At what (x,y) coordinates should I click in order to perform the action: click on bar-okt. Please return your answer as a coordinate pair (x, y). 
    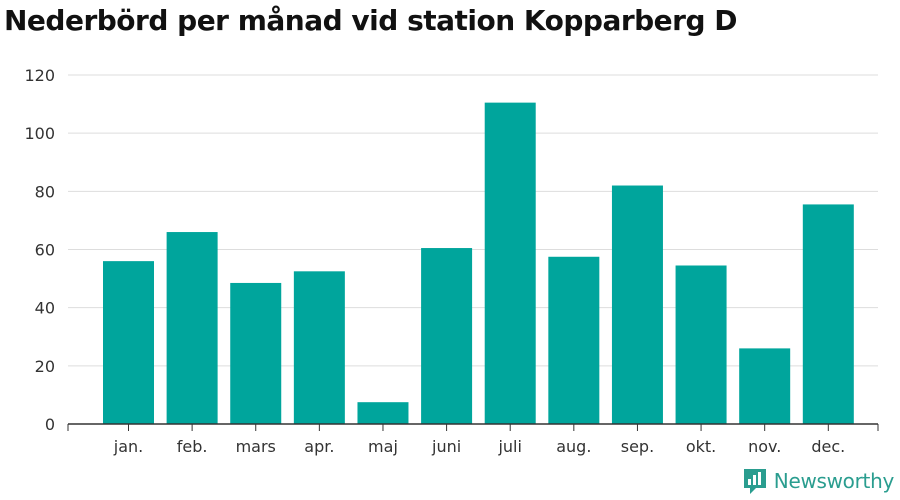
    Looking at the image, I should click on (701, 344).